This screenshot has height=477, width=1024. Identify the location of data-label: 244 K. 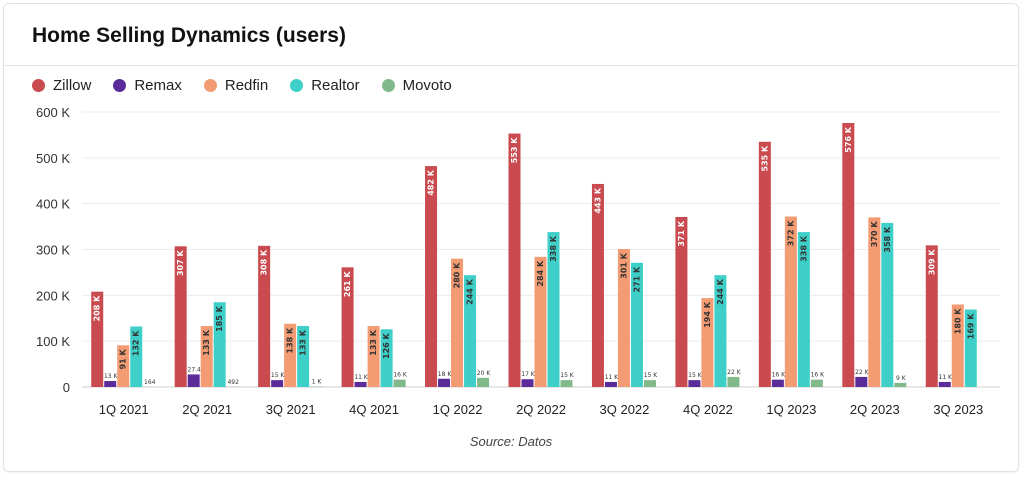
(720, 291).